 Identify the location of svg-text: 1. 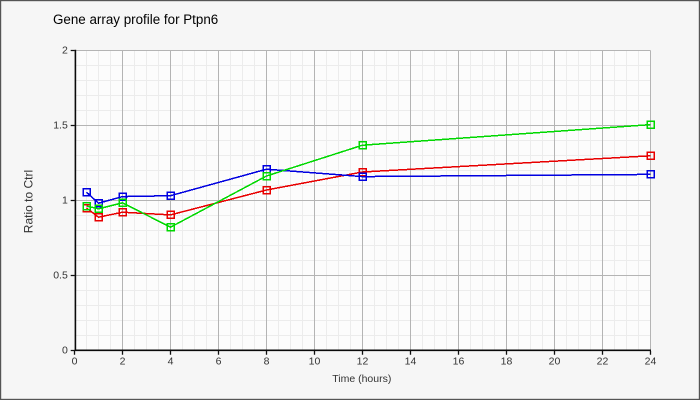
(65, 201).